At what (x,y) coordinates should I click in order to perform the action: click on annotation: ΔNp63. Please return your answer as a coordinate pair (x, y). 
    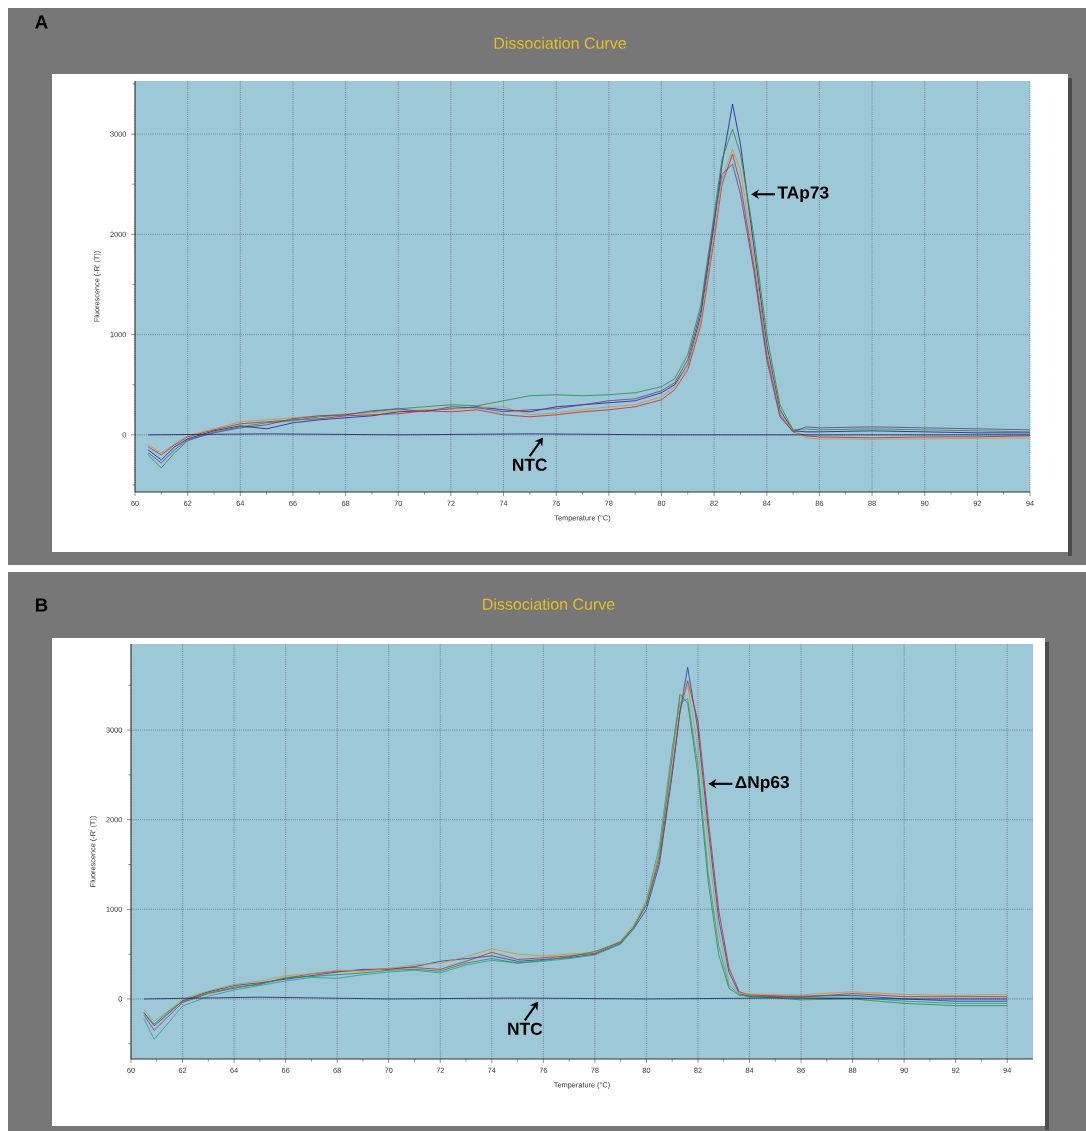
    Looking at the image, I should click on (762, 783).